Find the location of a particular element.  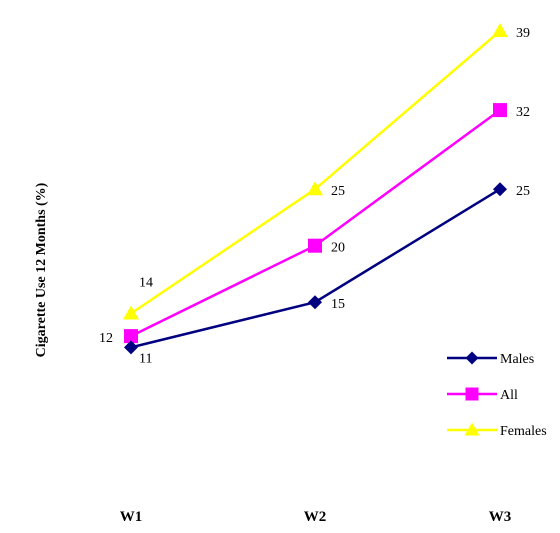

data-point-males-w1 is located at coordinates (131, 347).